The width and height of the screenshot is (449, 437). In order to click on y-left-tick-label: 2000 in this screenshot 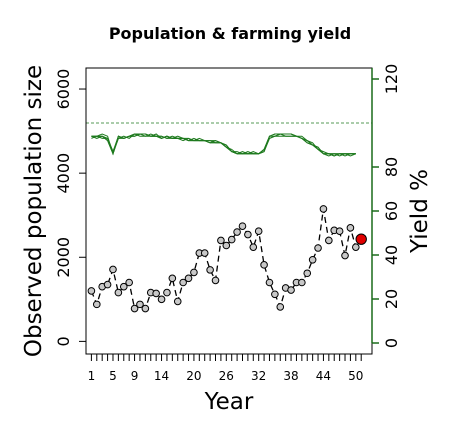, I will do `click(63, 257)`.